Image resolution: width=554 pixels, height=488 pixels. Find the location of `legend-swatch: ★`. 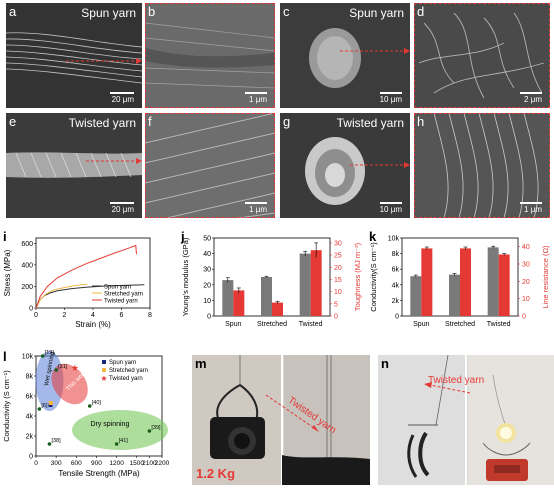

legend-swatch: ★ is located at coordinates (103, 378).